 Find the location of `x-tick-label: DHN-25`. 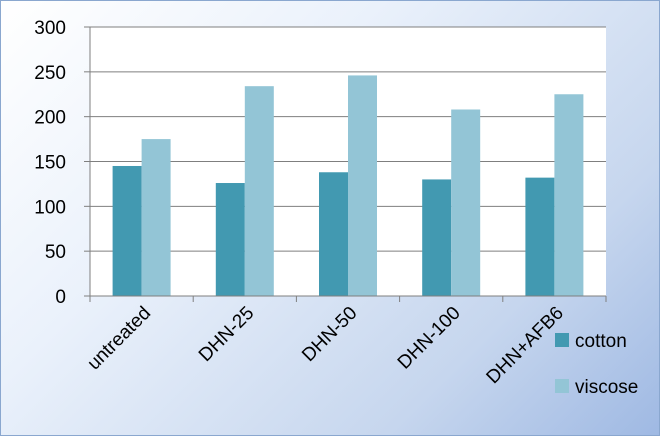

x-tick-label: DHN-25 is located at coordinates (226, 334).